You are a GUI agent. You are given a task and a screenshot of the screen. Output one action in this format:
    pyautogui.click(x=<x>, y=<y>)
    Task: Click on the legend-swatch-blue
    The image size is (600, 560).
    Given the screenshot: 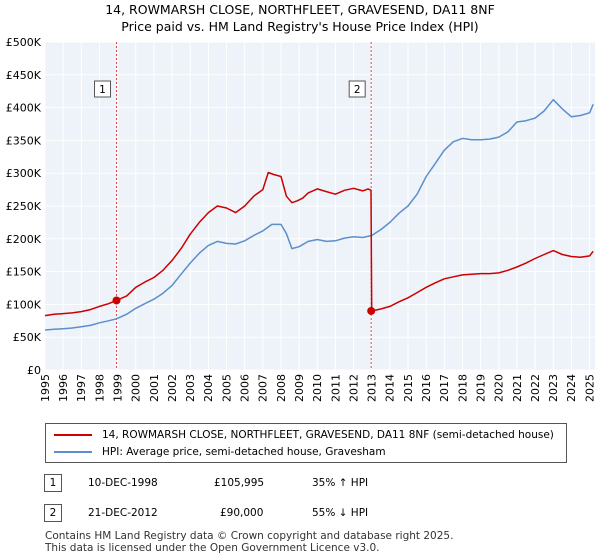 What is the action you would take?
    pyautogui.click(x=73, y=452)
    